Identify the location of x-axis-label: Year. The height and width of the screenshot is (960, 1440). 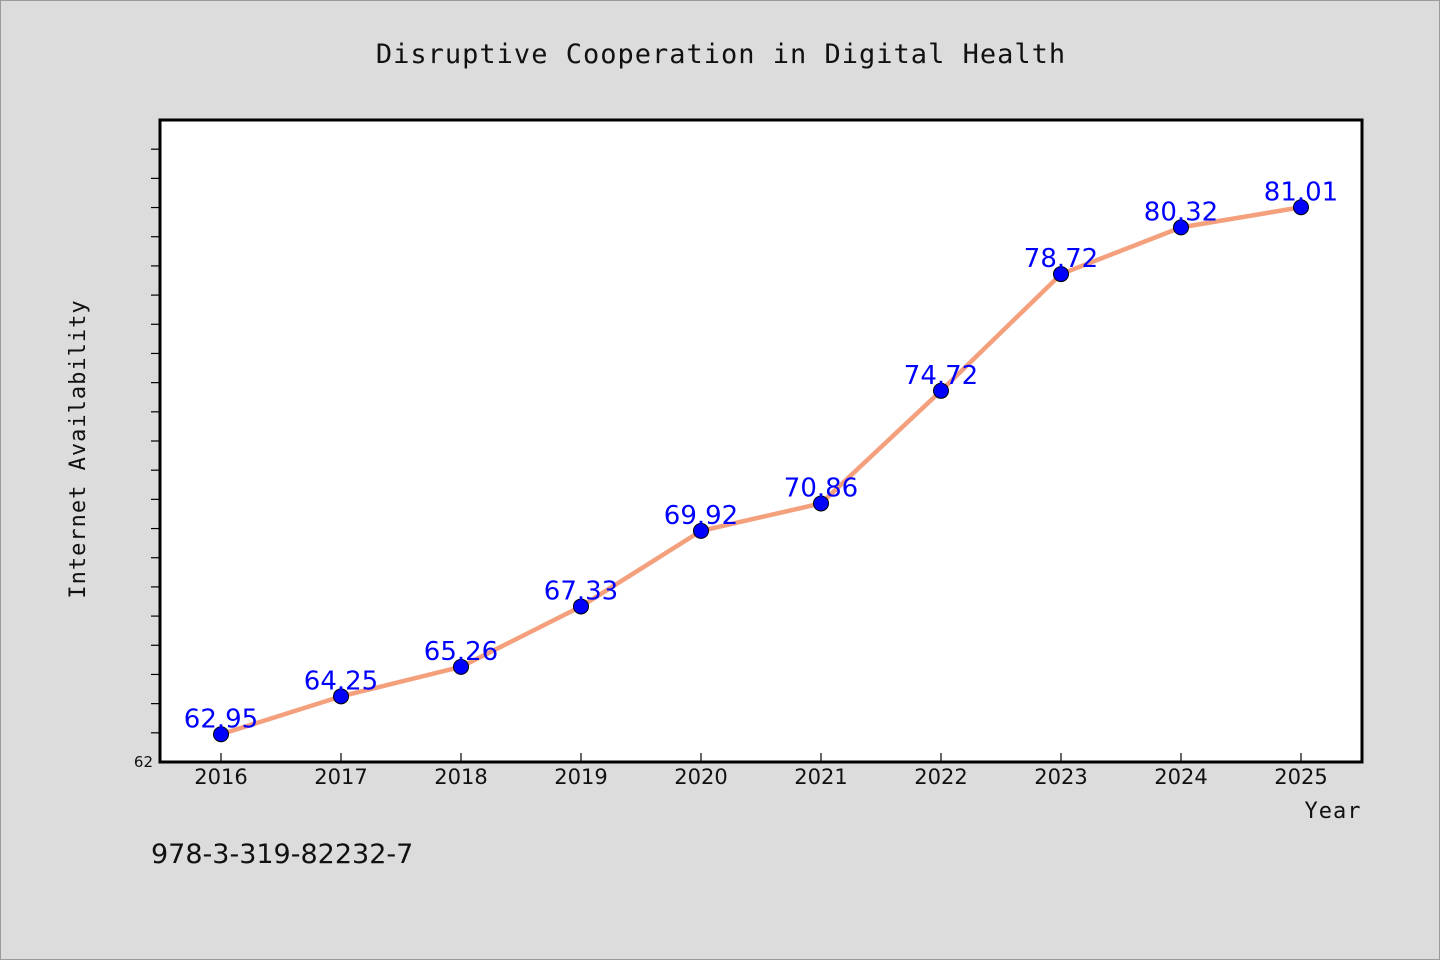
(1333, 811).